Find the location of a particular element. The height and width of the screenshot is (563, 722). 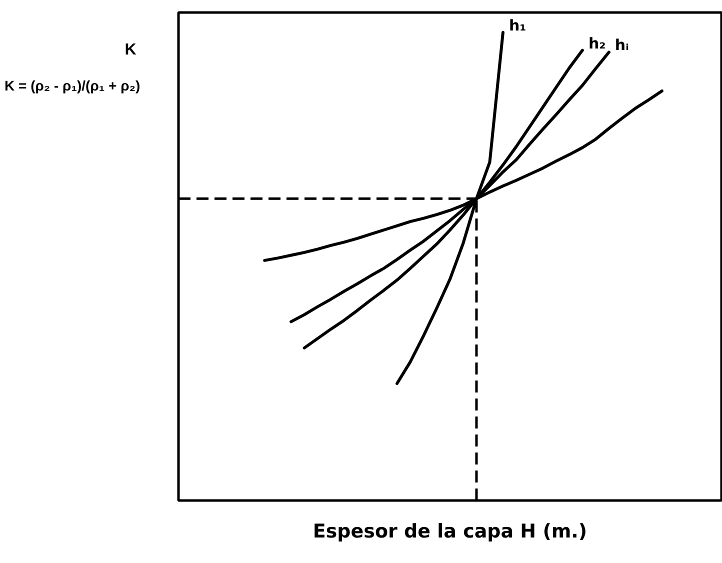

text: K = (ρ₂ - ρ₁)/(ρ₁ + ρ₂) is located at coordinates (72, 85).